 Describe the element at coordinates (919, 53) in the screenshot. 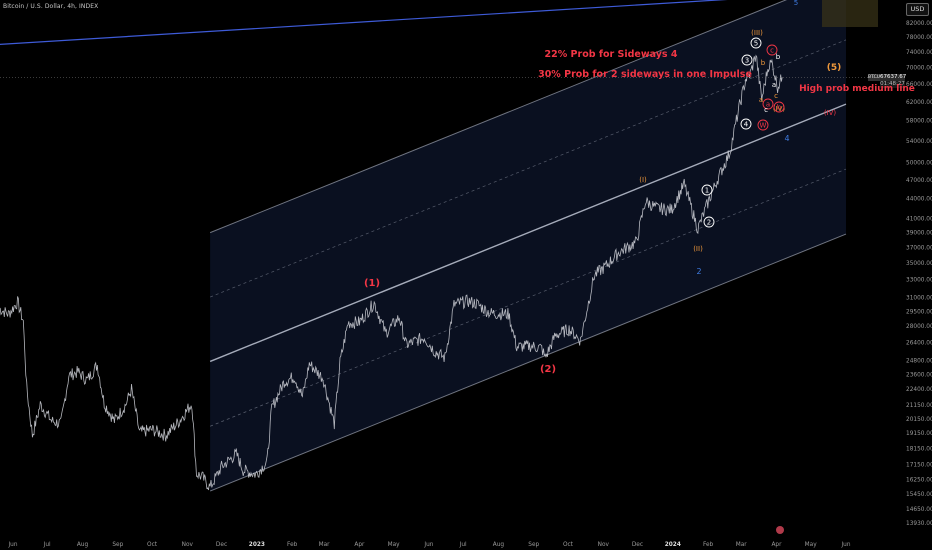

I see `y-tick-label: 74000.00` at that location.